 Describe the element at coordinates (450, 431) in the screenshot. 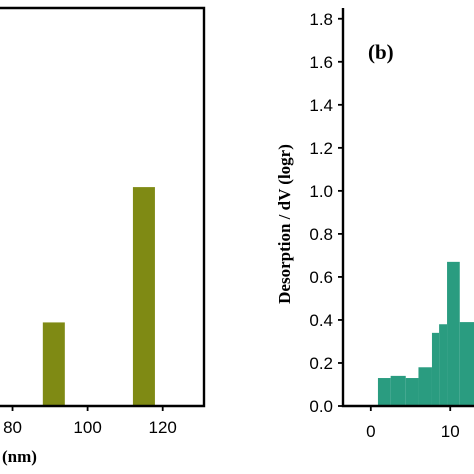

I see `panel-b-x-tick-label: 10` at that location.